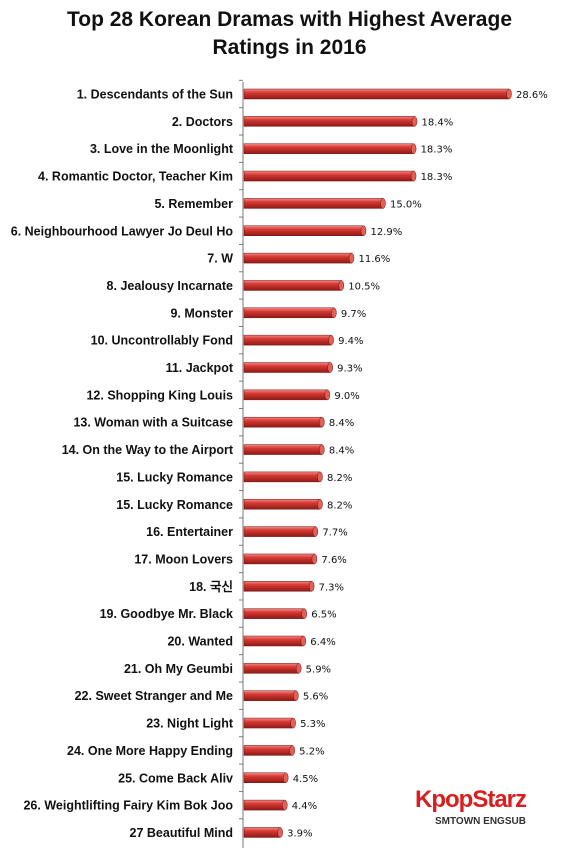  Describe the element at coordinates (166, 614) in the screenshot. I see `category-label: 19. Goodbye Mr. Black` at that location.